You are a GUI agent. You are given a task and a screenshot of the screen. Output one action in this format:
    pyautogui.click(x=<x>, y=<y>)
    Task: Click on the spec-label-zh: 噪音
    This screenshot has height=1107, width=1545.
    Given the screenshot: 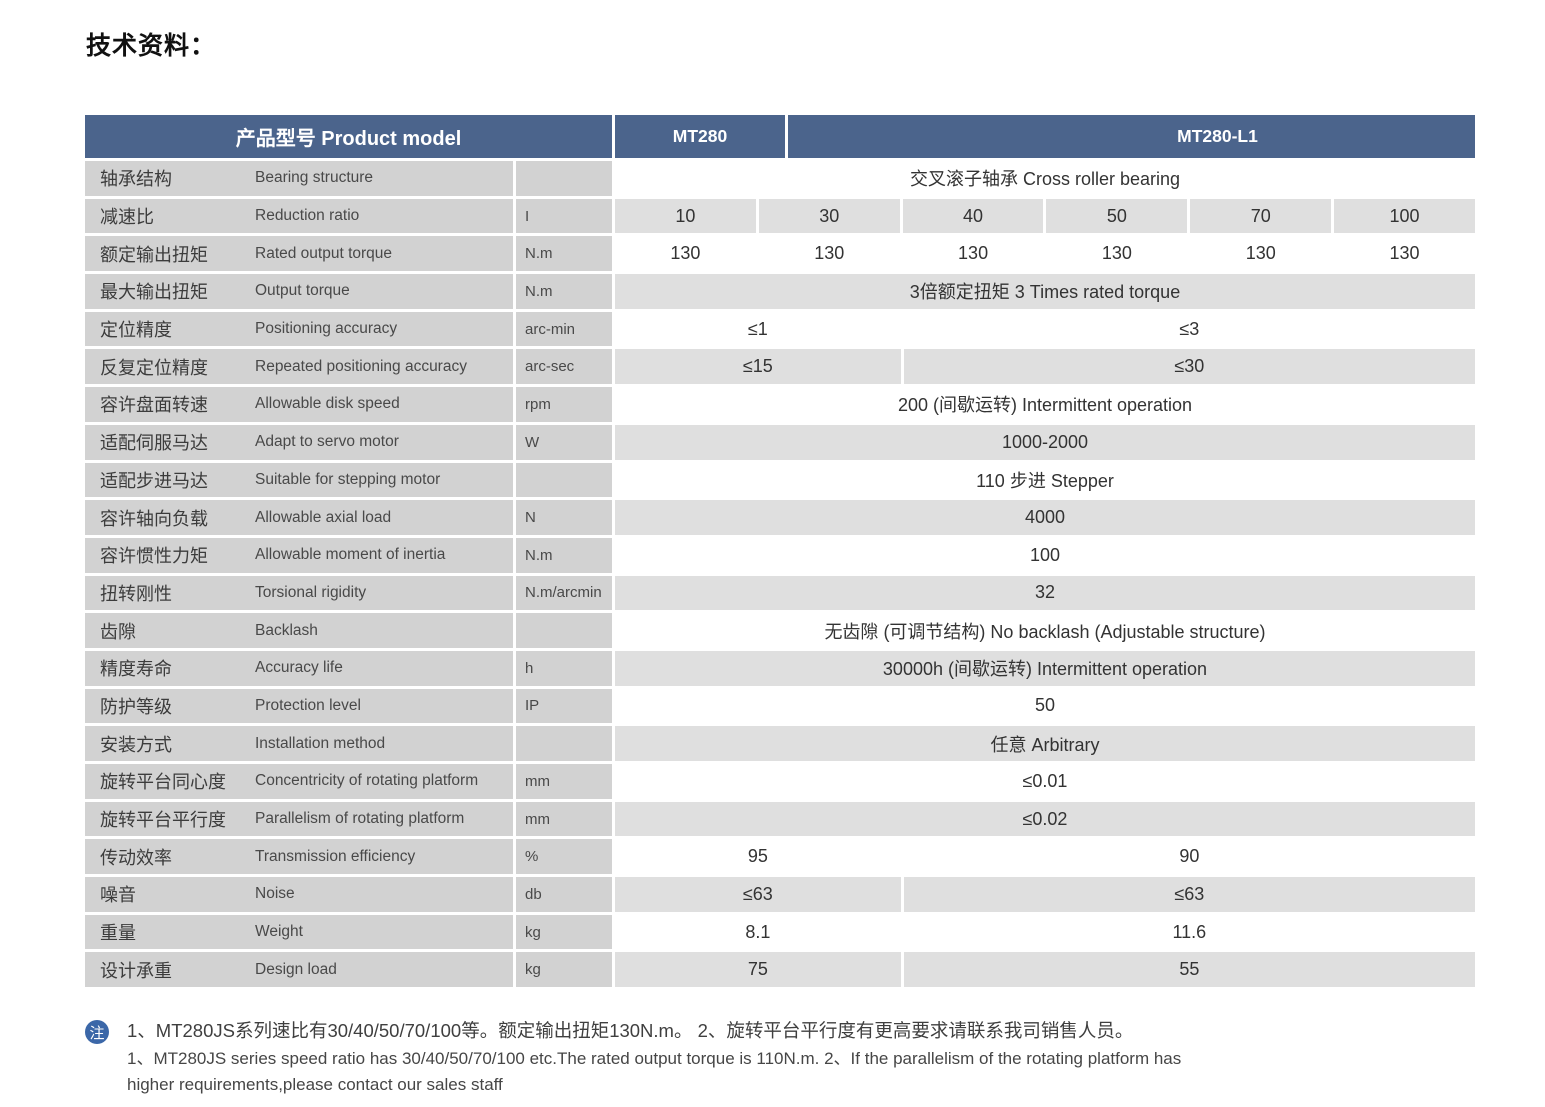 What is the action you would take?
    pyautogui.click(x=118, y=895)
    